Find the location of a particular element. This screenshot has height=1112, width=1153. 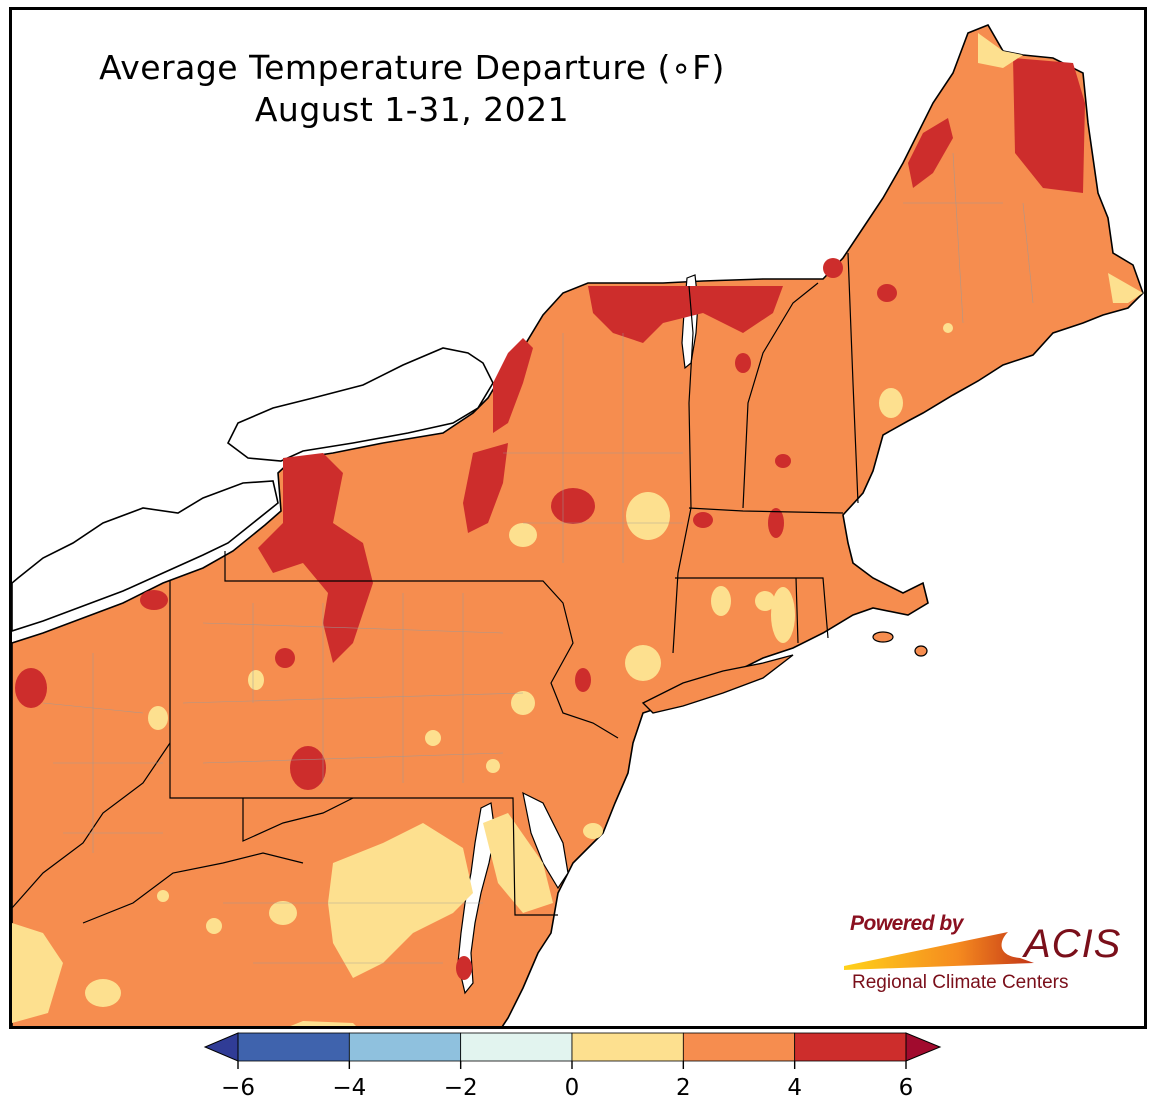

delaware-bay is located at coordinates (545, 840).